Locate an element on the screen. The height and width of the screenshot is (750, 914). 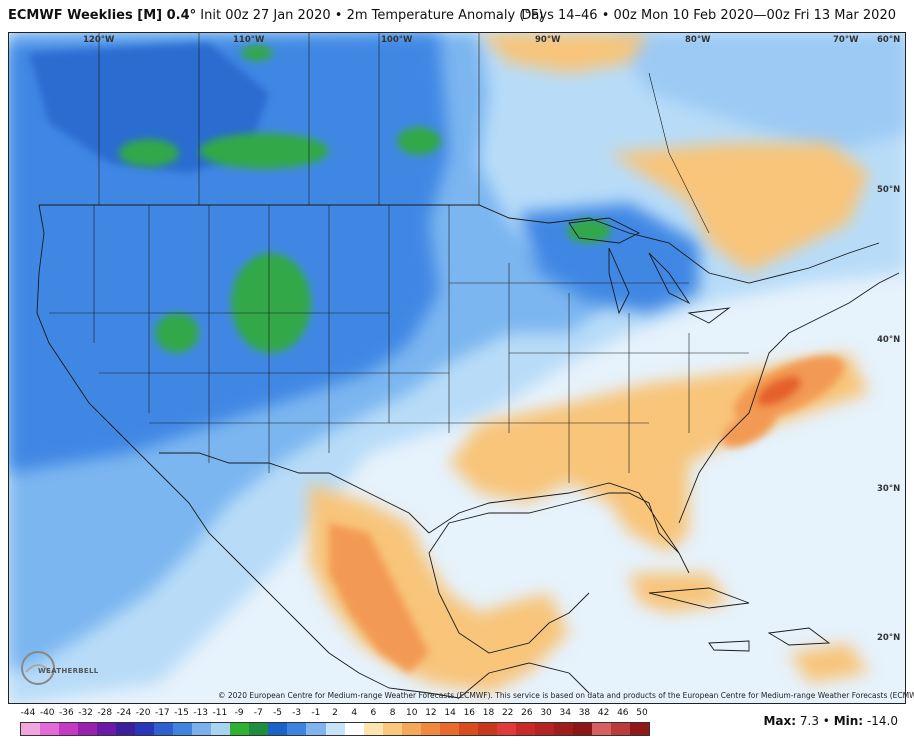
anomaly-hot is located at coordinates (779, 391).